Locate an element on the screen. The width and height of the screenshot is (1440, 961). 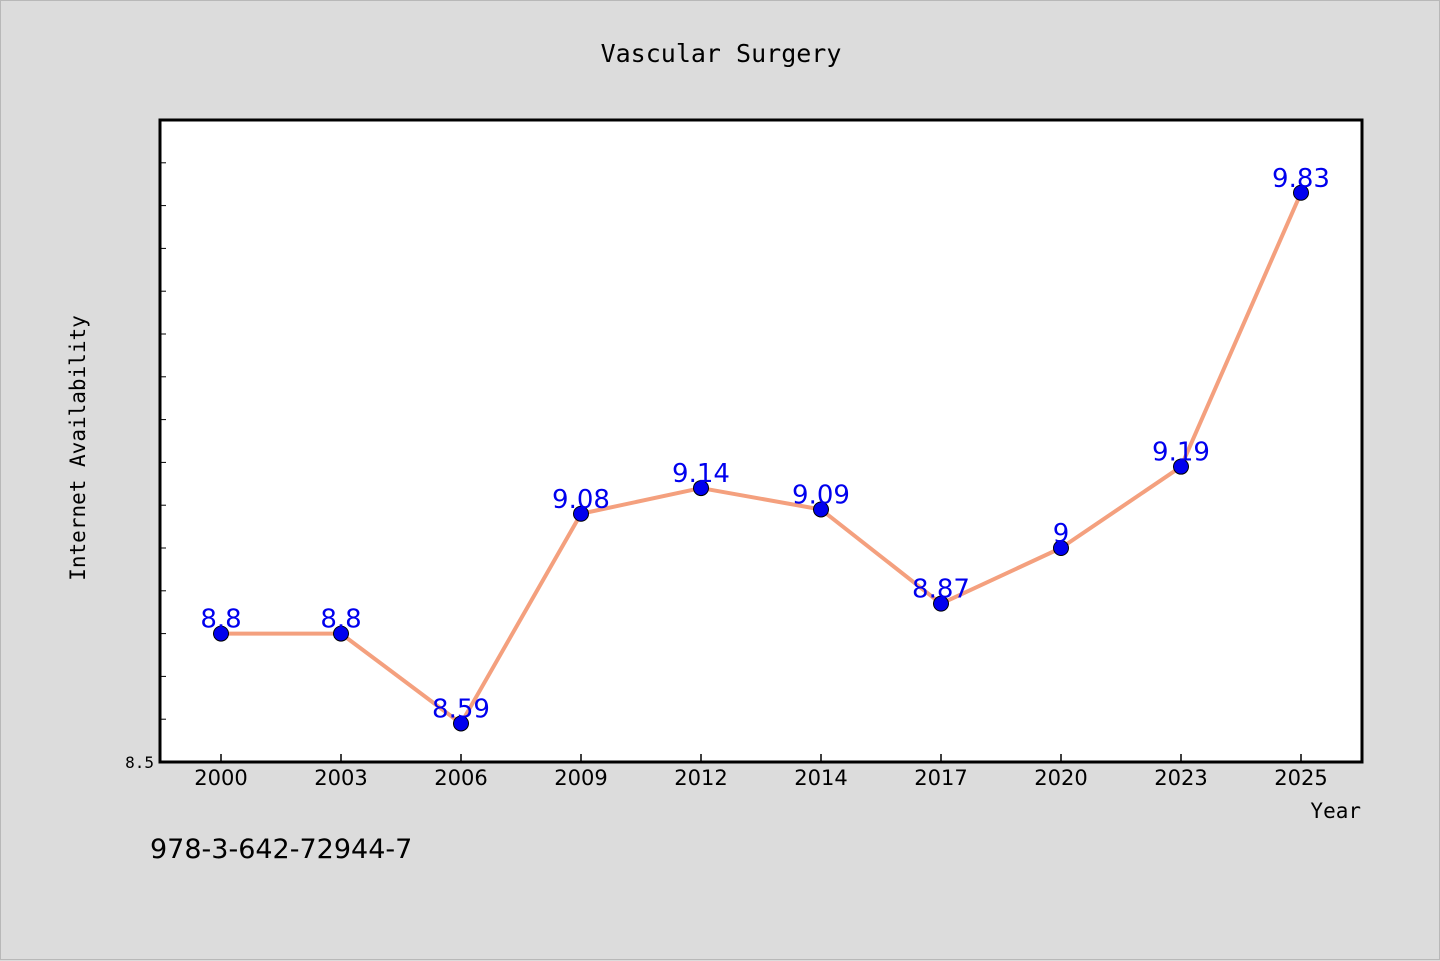
data-label: 9.19 is located at coordinates (1181, 453).